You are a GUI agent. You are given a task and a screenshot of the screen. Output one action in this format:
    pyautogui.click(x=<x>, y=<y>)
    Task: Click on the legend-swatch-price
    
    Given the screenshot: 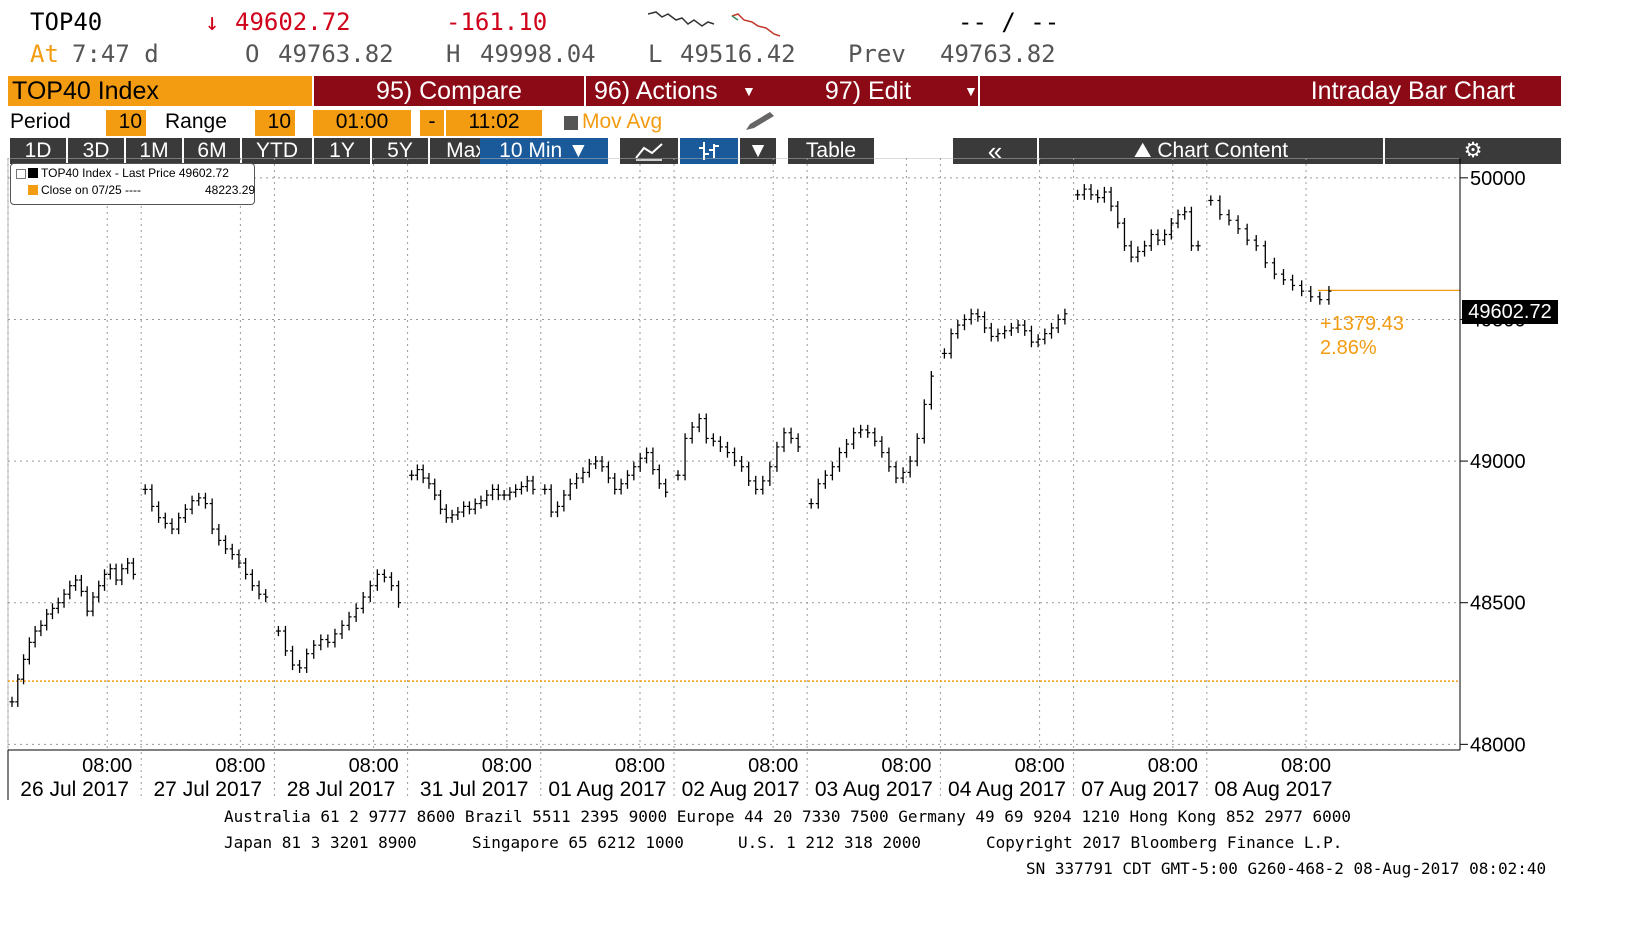 What is the action you would take?
    pyautogui.click(x=33, y=173)
    